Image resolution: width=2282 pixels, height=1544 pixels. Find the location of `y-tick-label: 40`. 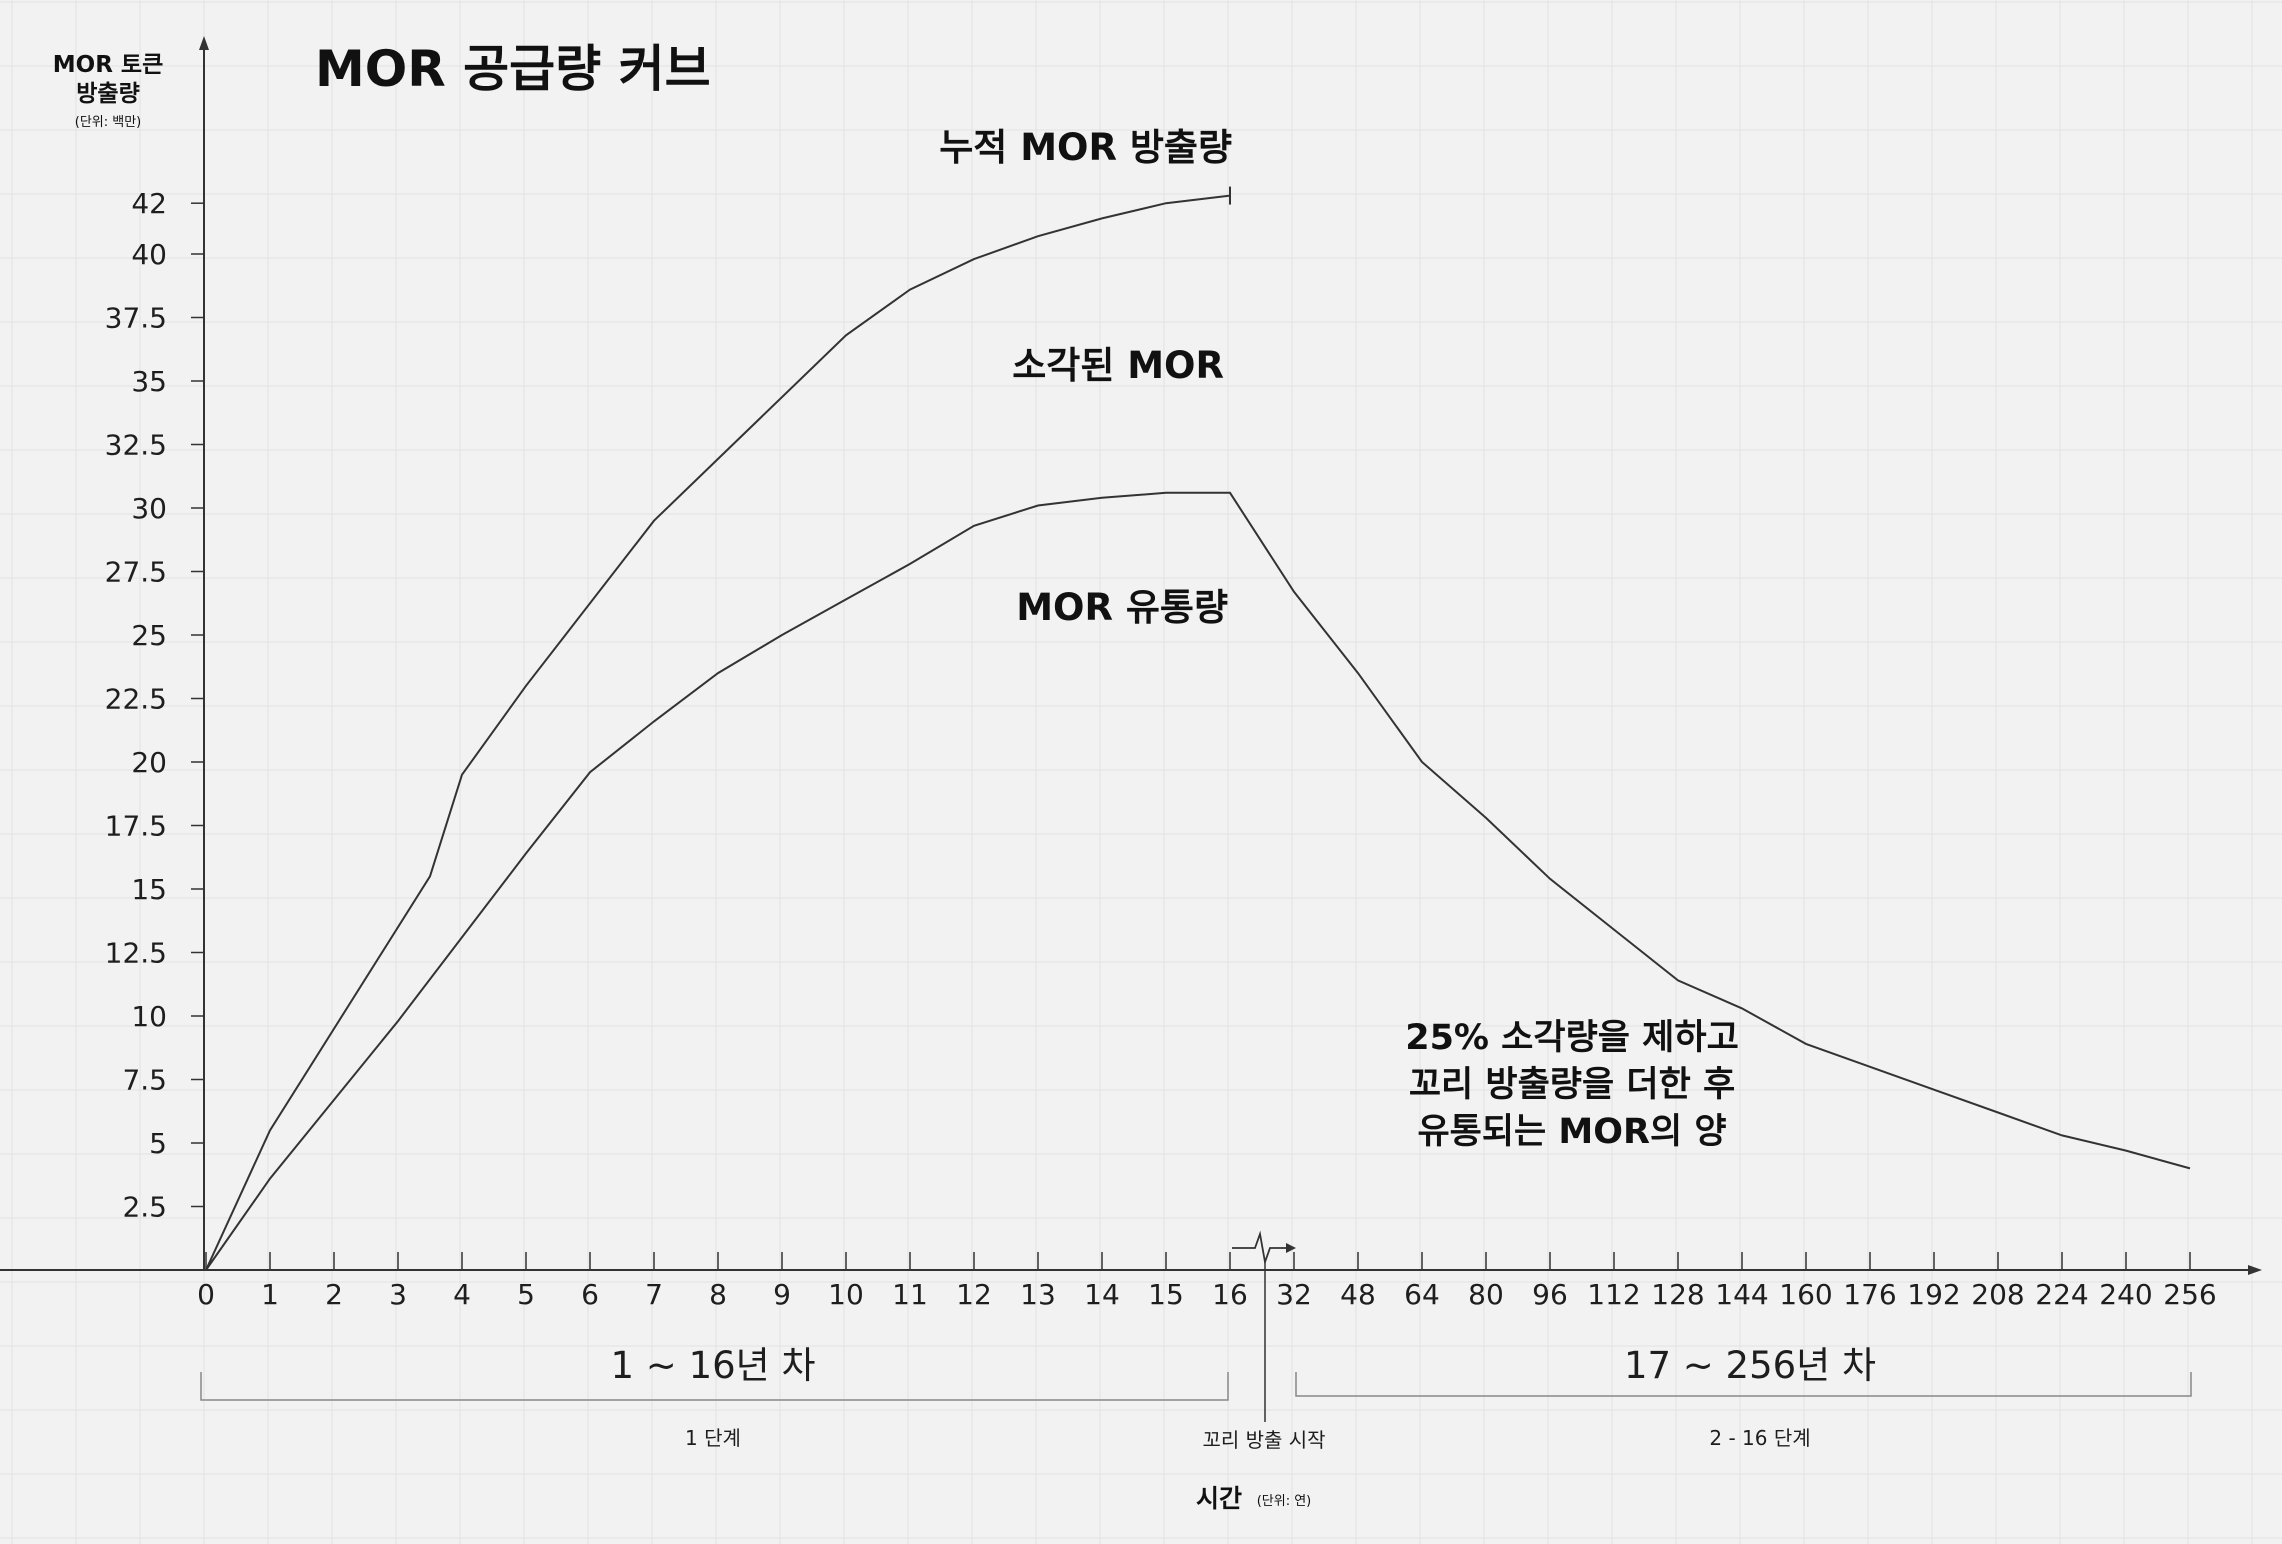

y-tick-label: 40 is located at coordinates (149, 254).